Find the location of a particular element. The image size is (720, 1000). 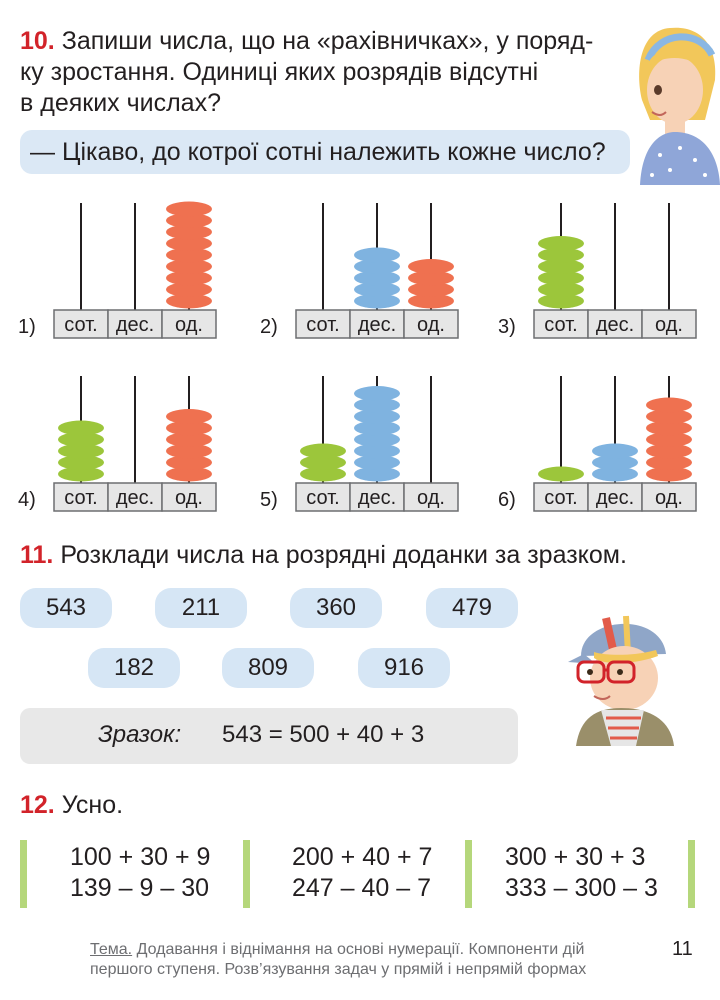

abacus: 2) сот. дес. од. is located at coordinates (360, 270).